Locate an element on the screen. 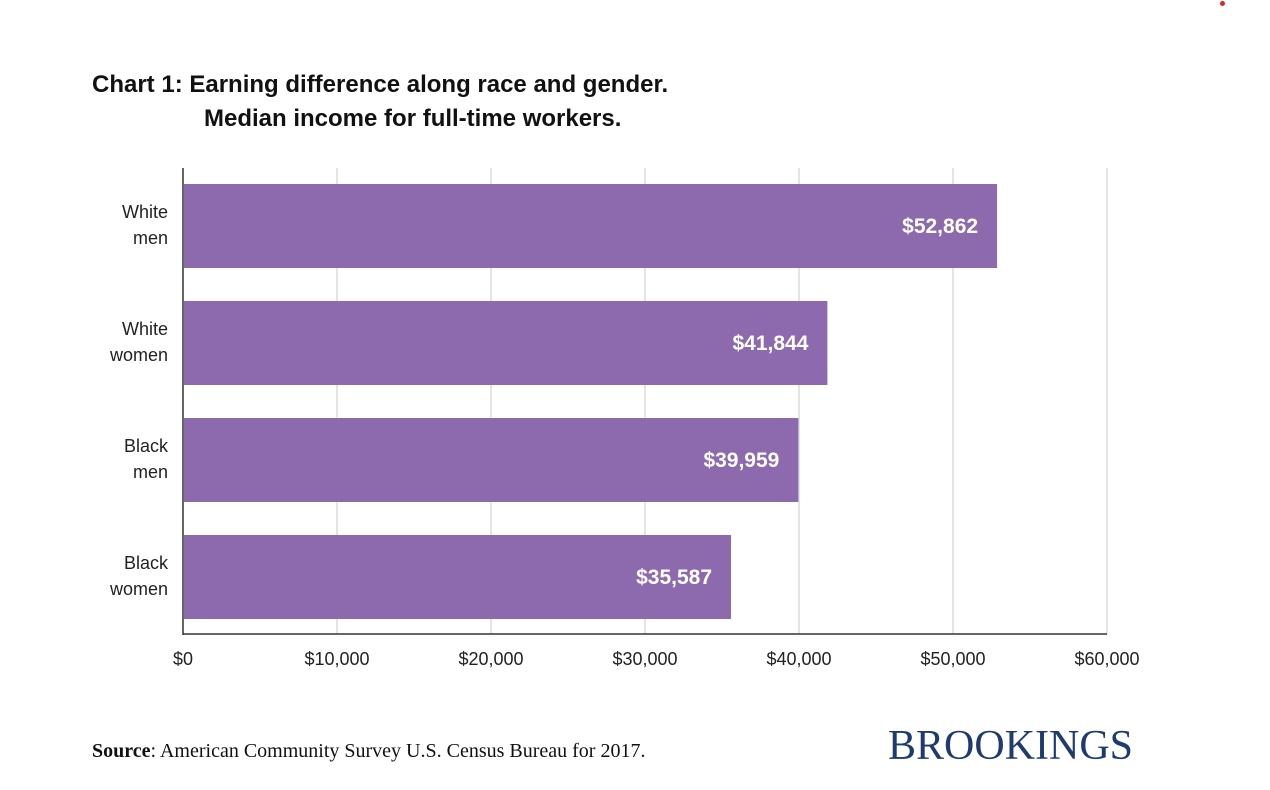 The image size is (1270, 790). category-label-2-0: Black is located at coordinates (146, 446).